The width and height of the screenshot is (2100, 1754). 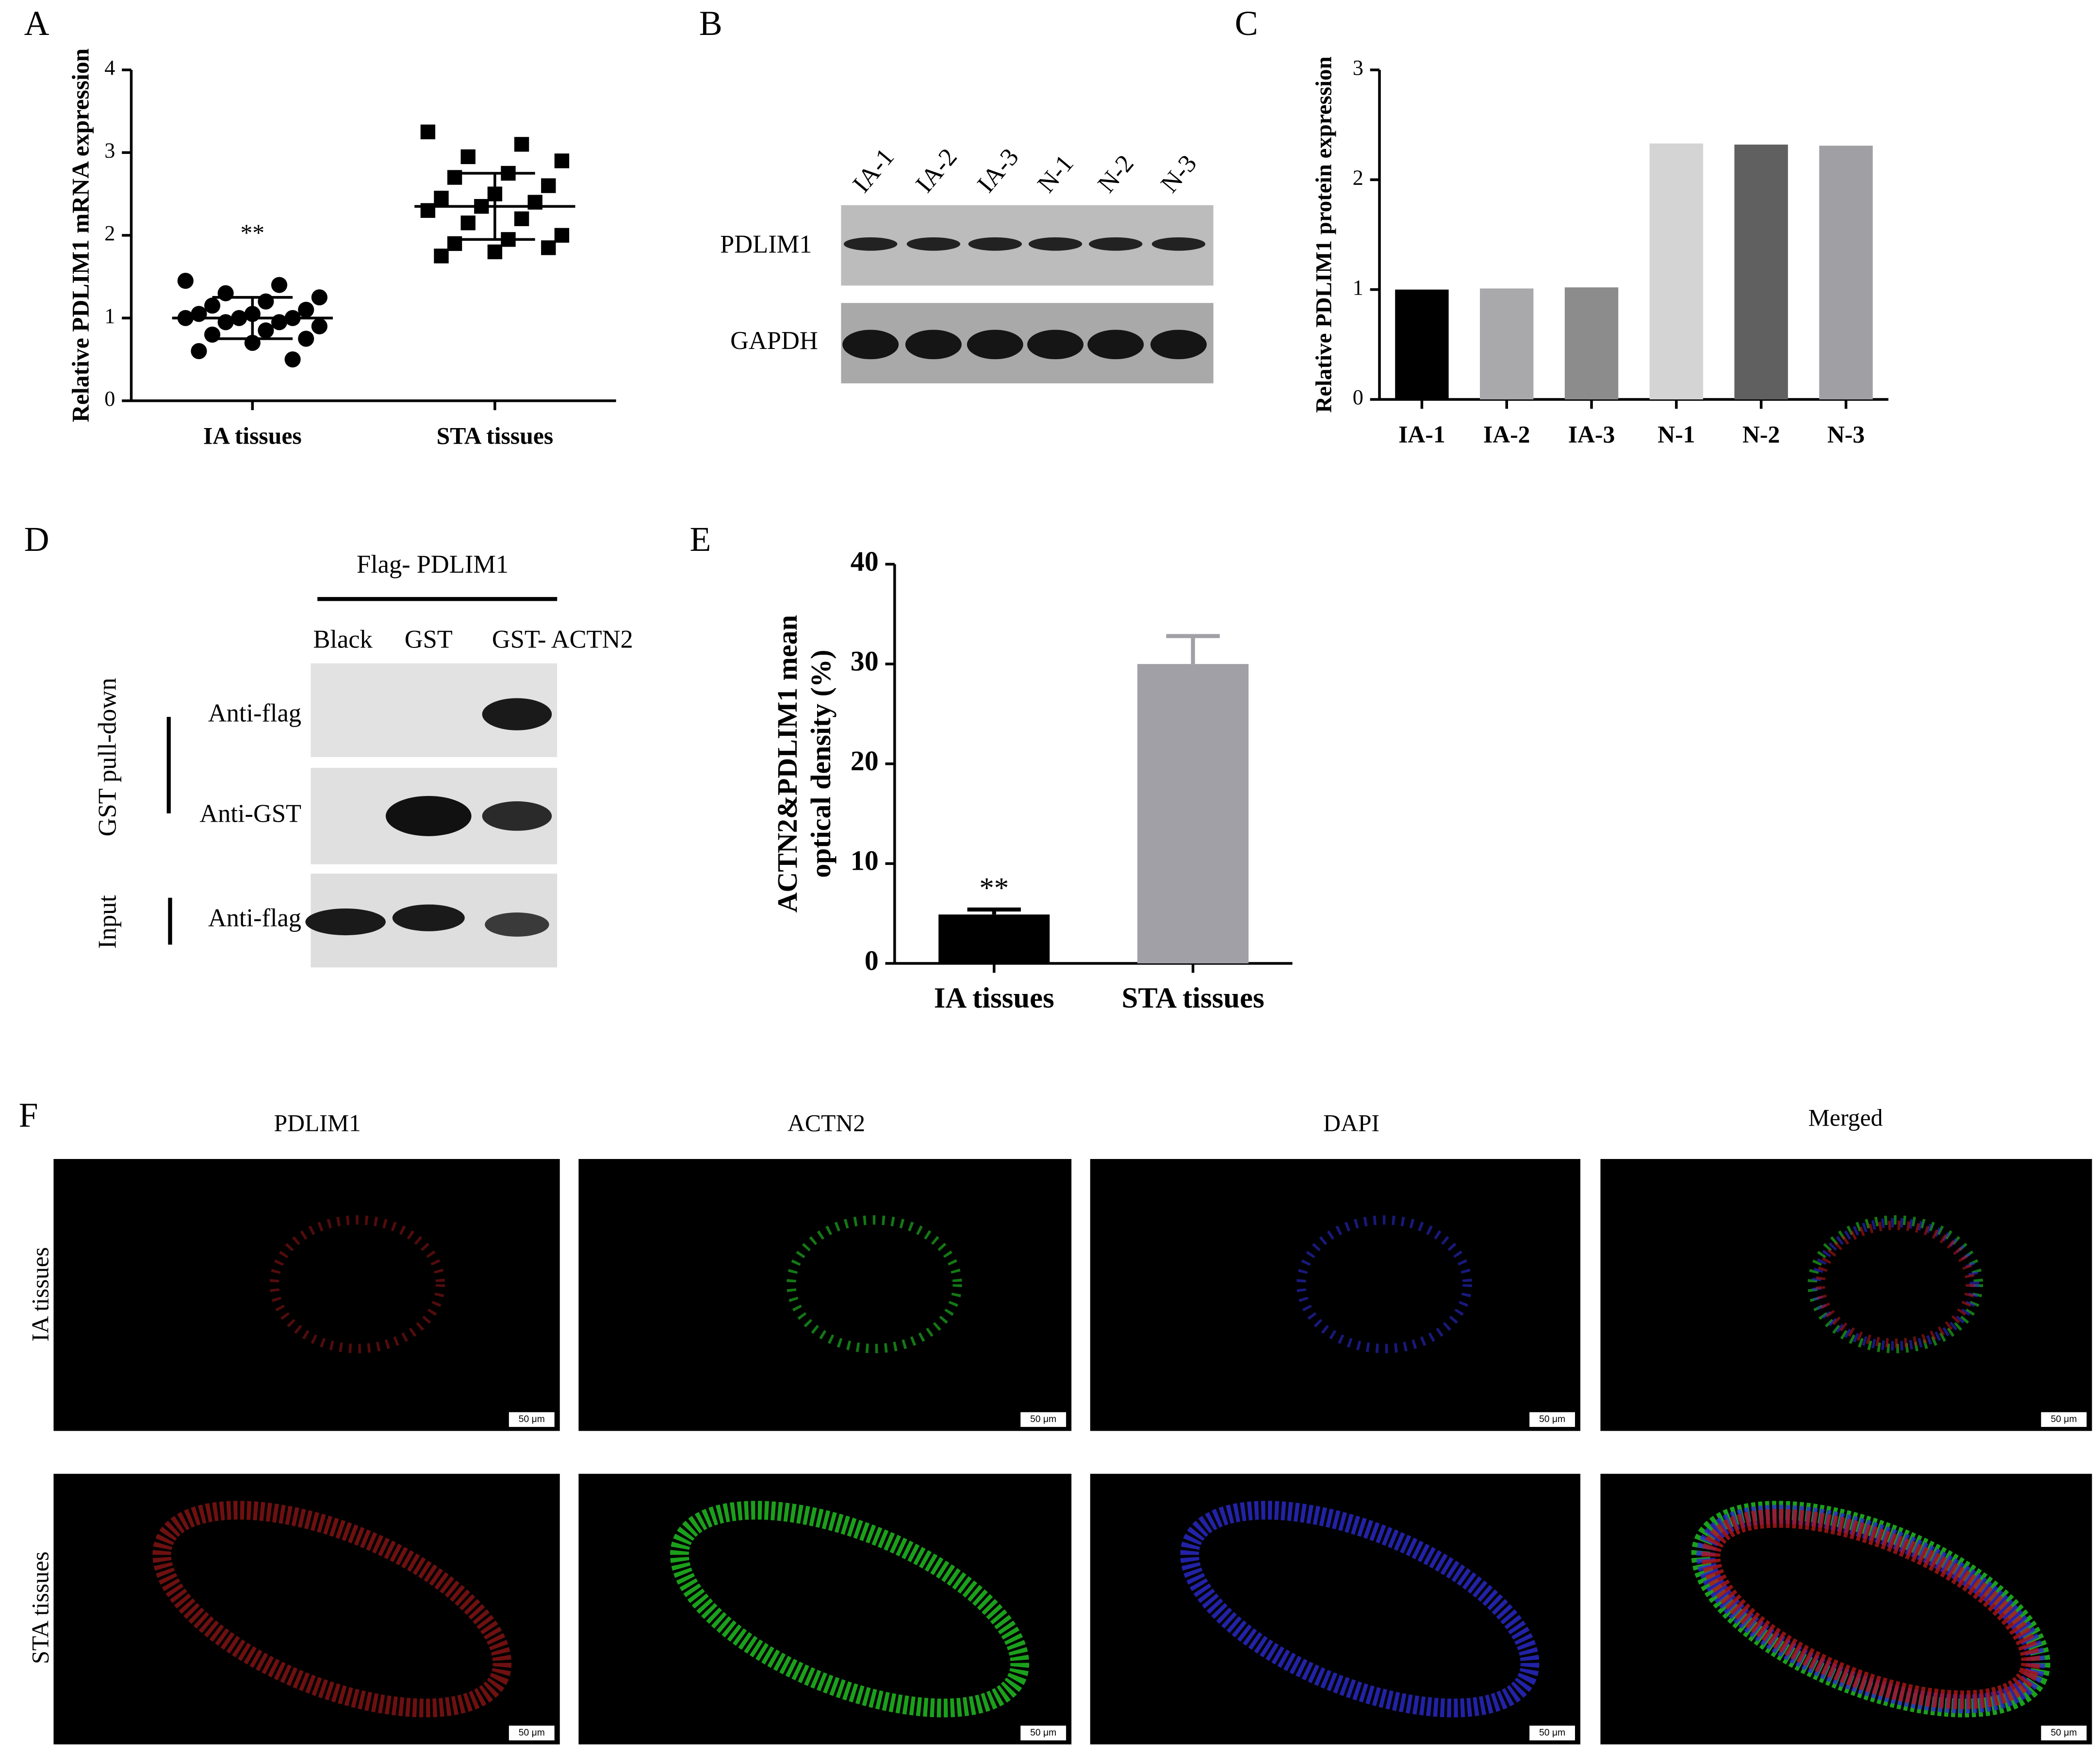 What do you see at coordinates (1179, 173) in the screenshot?
I see `lane-label: N-3` at bounding box center [1179, 173].